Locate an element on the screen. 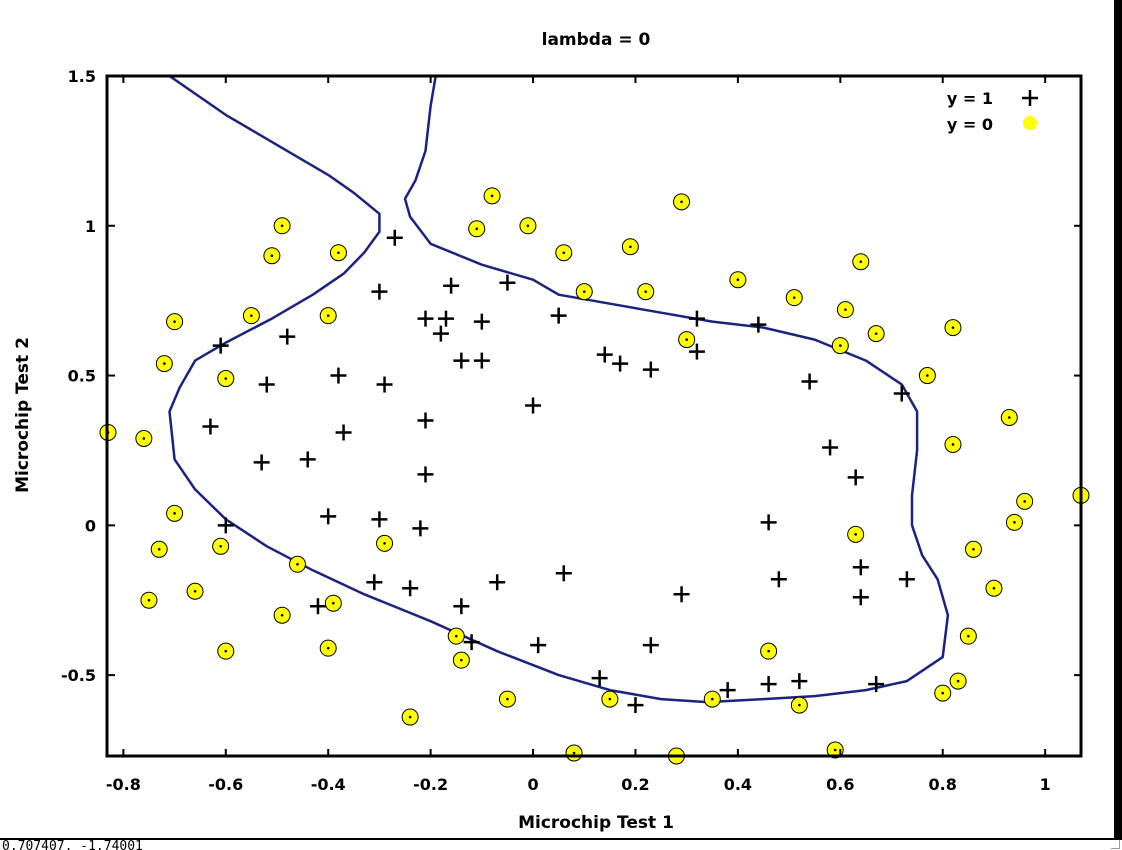 The image size is (1122, 850). x-tick-label-6: 0.4 is located at coordinates (738, 784).